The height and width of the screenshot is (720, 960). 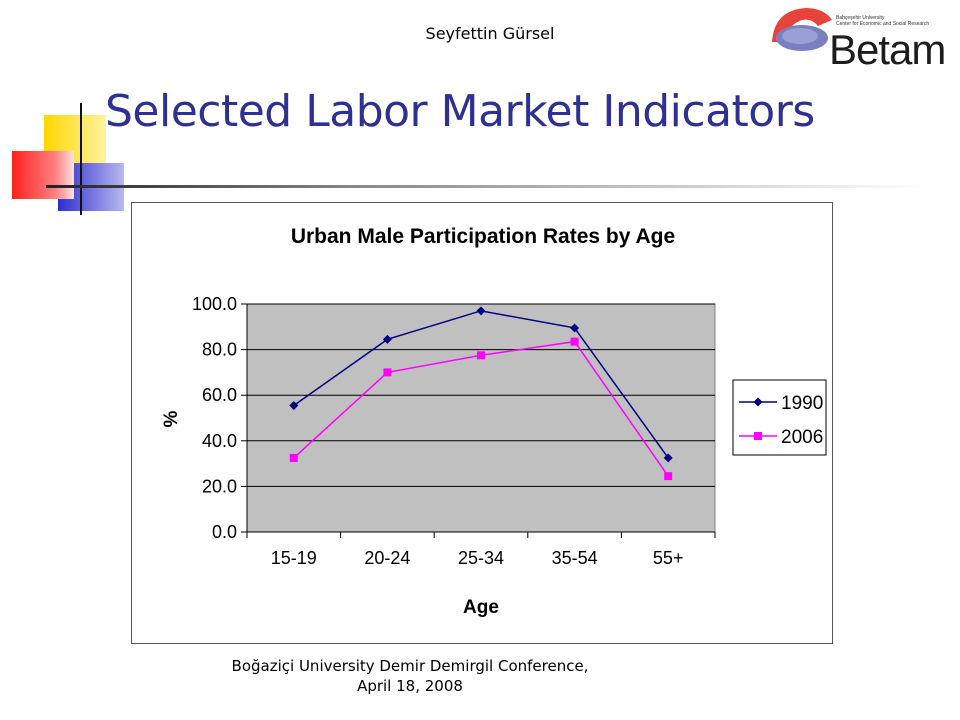 What do you see at coordinates (220, 418) in the screenshot?
I see `y-axis-ticks: 0.0 20.0 40.0 60.0 80.0 100.0` at bounding box center [220, 418].